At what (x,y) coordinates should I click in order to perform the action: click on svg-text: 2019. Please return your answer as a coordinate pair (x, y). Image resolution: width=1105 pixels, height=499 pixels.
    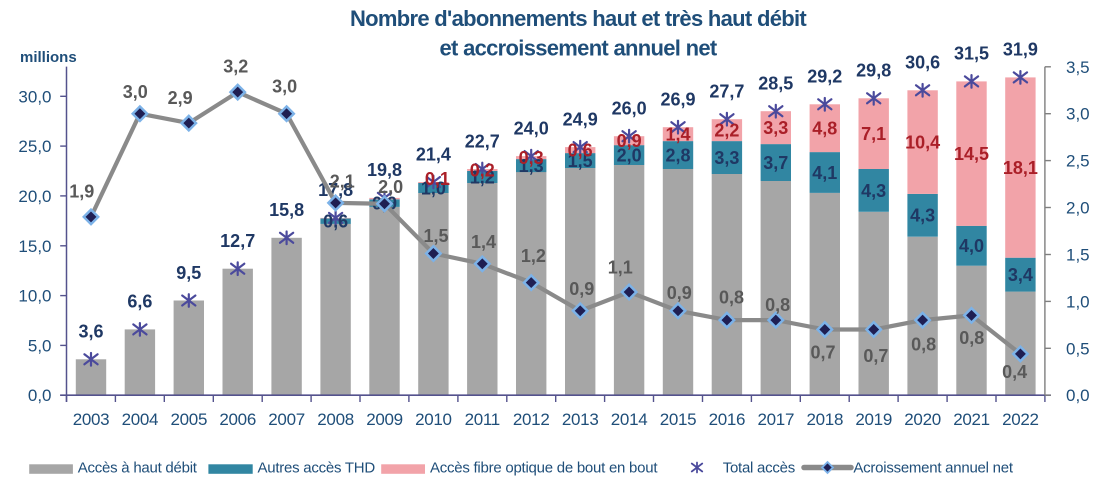
    Looking at the image, I should click on (873, 419).